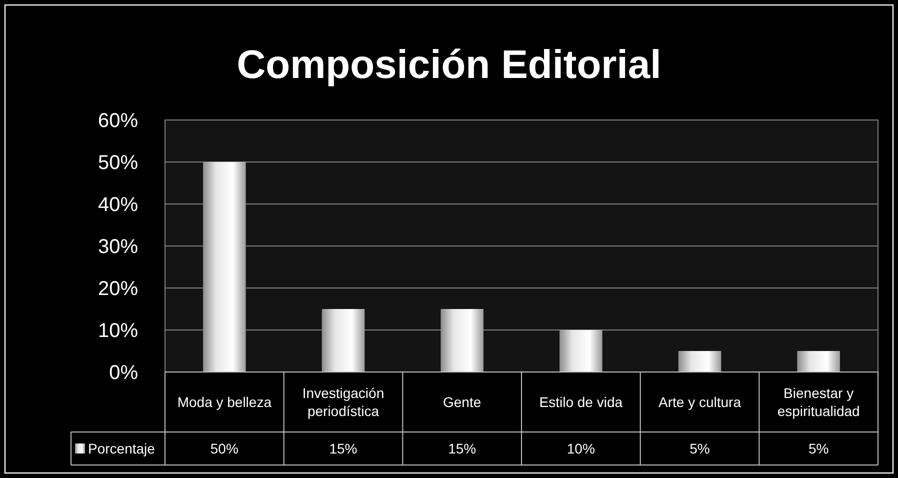 This screenshot has width=898, height=478. What do you see at coordinates (118, 163) in the screenshot?
I see `y-tick-label: 50%` at bounding box center [118, 163].